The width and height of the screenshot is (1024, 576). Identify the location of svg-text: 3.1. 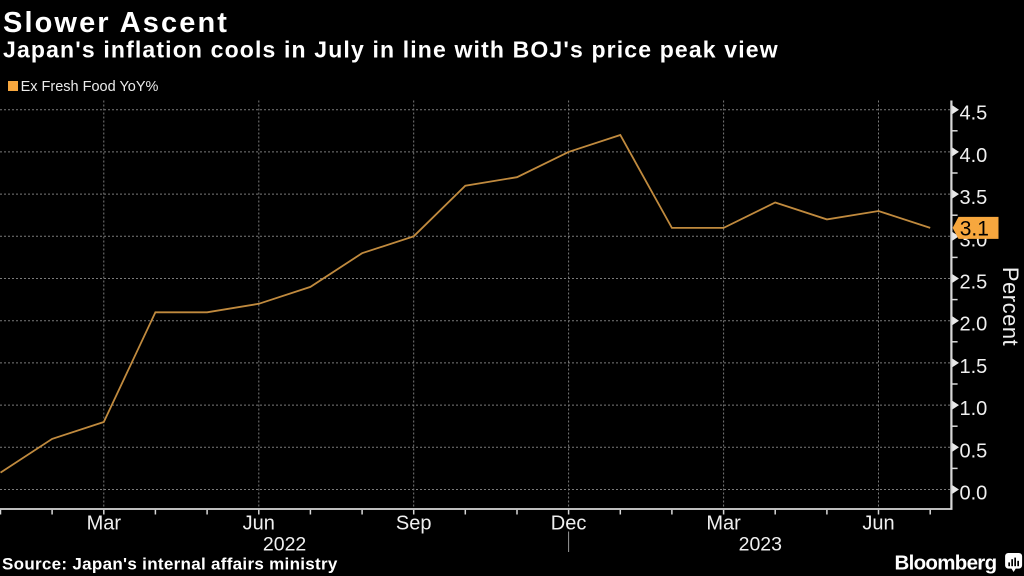
(974, 229).